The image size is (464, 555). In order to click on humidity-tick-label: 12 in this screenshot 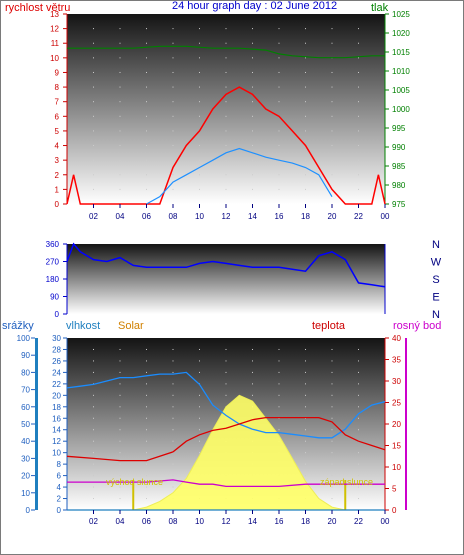, I will do `click(56, 441)`.